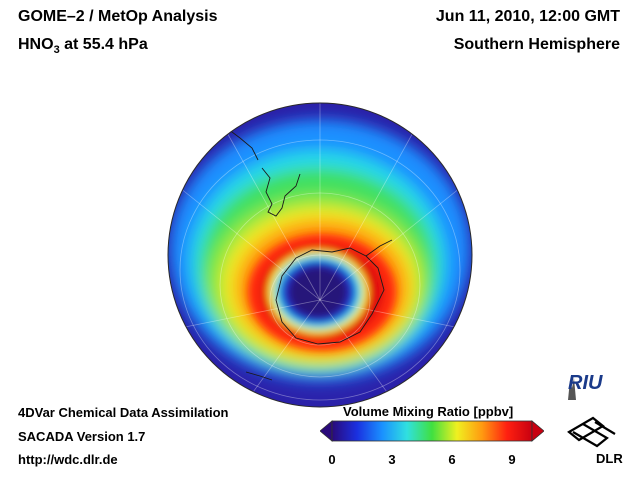 The height and width of the screenshot is (480, 640). What do you see at coordinates (585, 383) in the screenshot?
I see `riu-logo: RIU` at bounding box center [585, 383].